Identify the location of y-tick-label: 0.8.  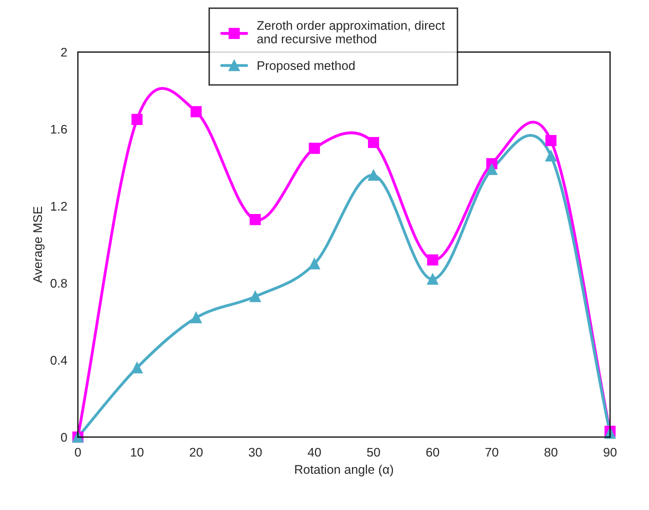
(58, 283).